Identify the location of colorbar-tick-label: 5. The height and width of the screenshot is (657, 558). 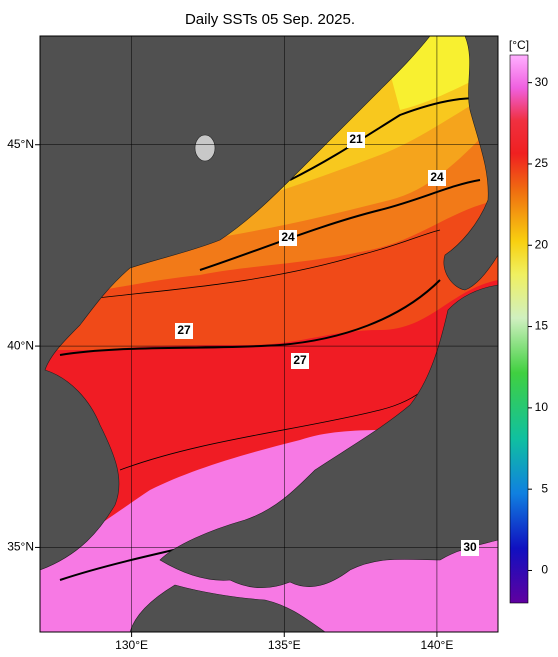
(544, 488).